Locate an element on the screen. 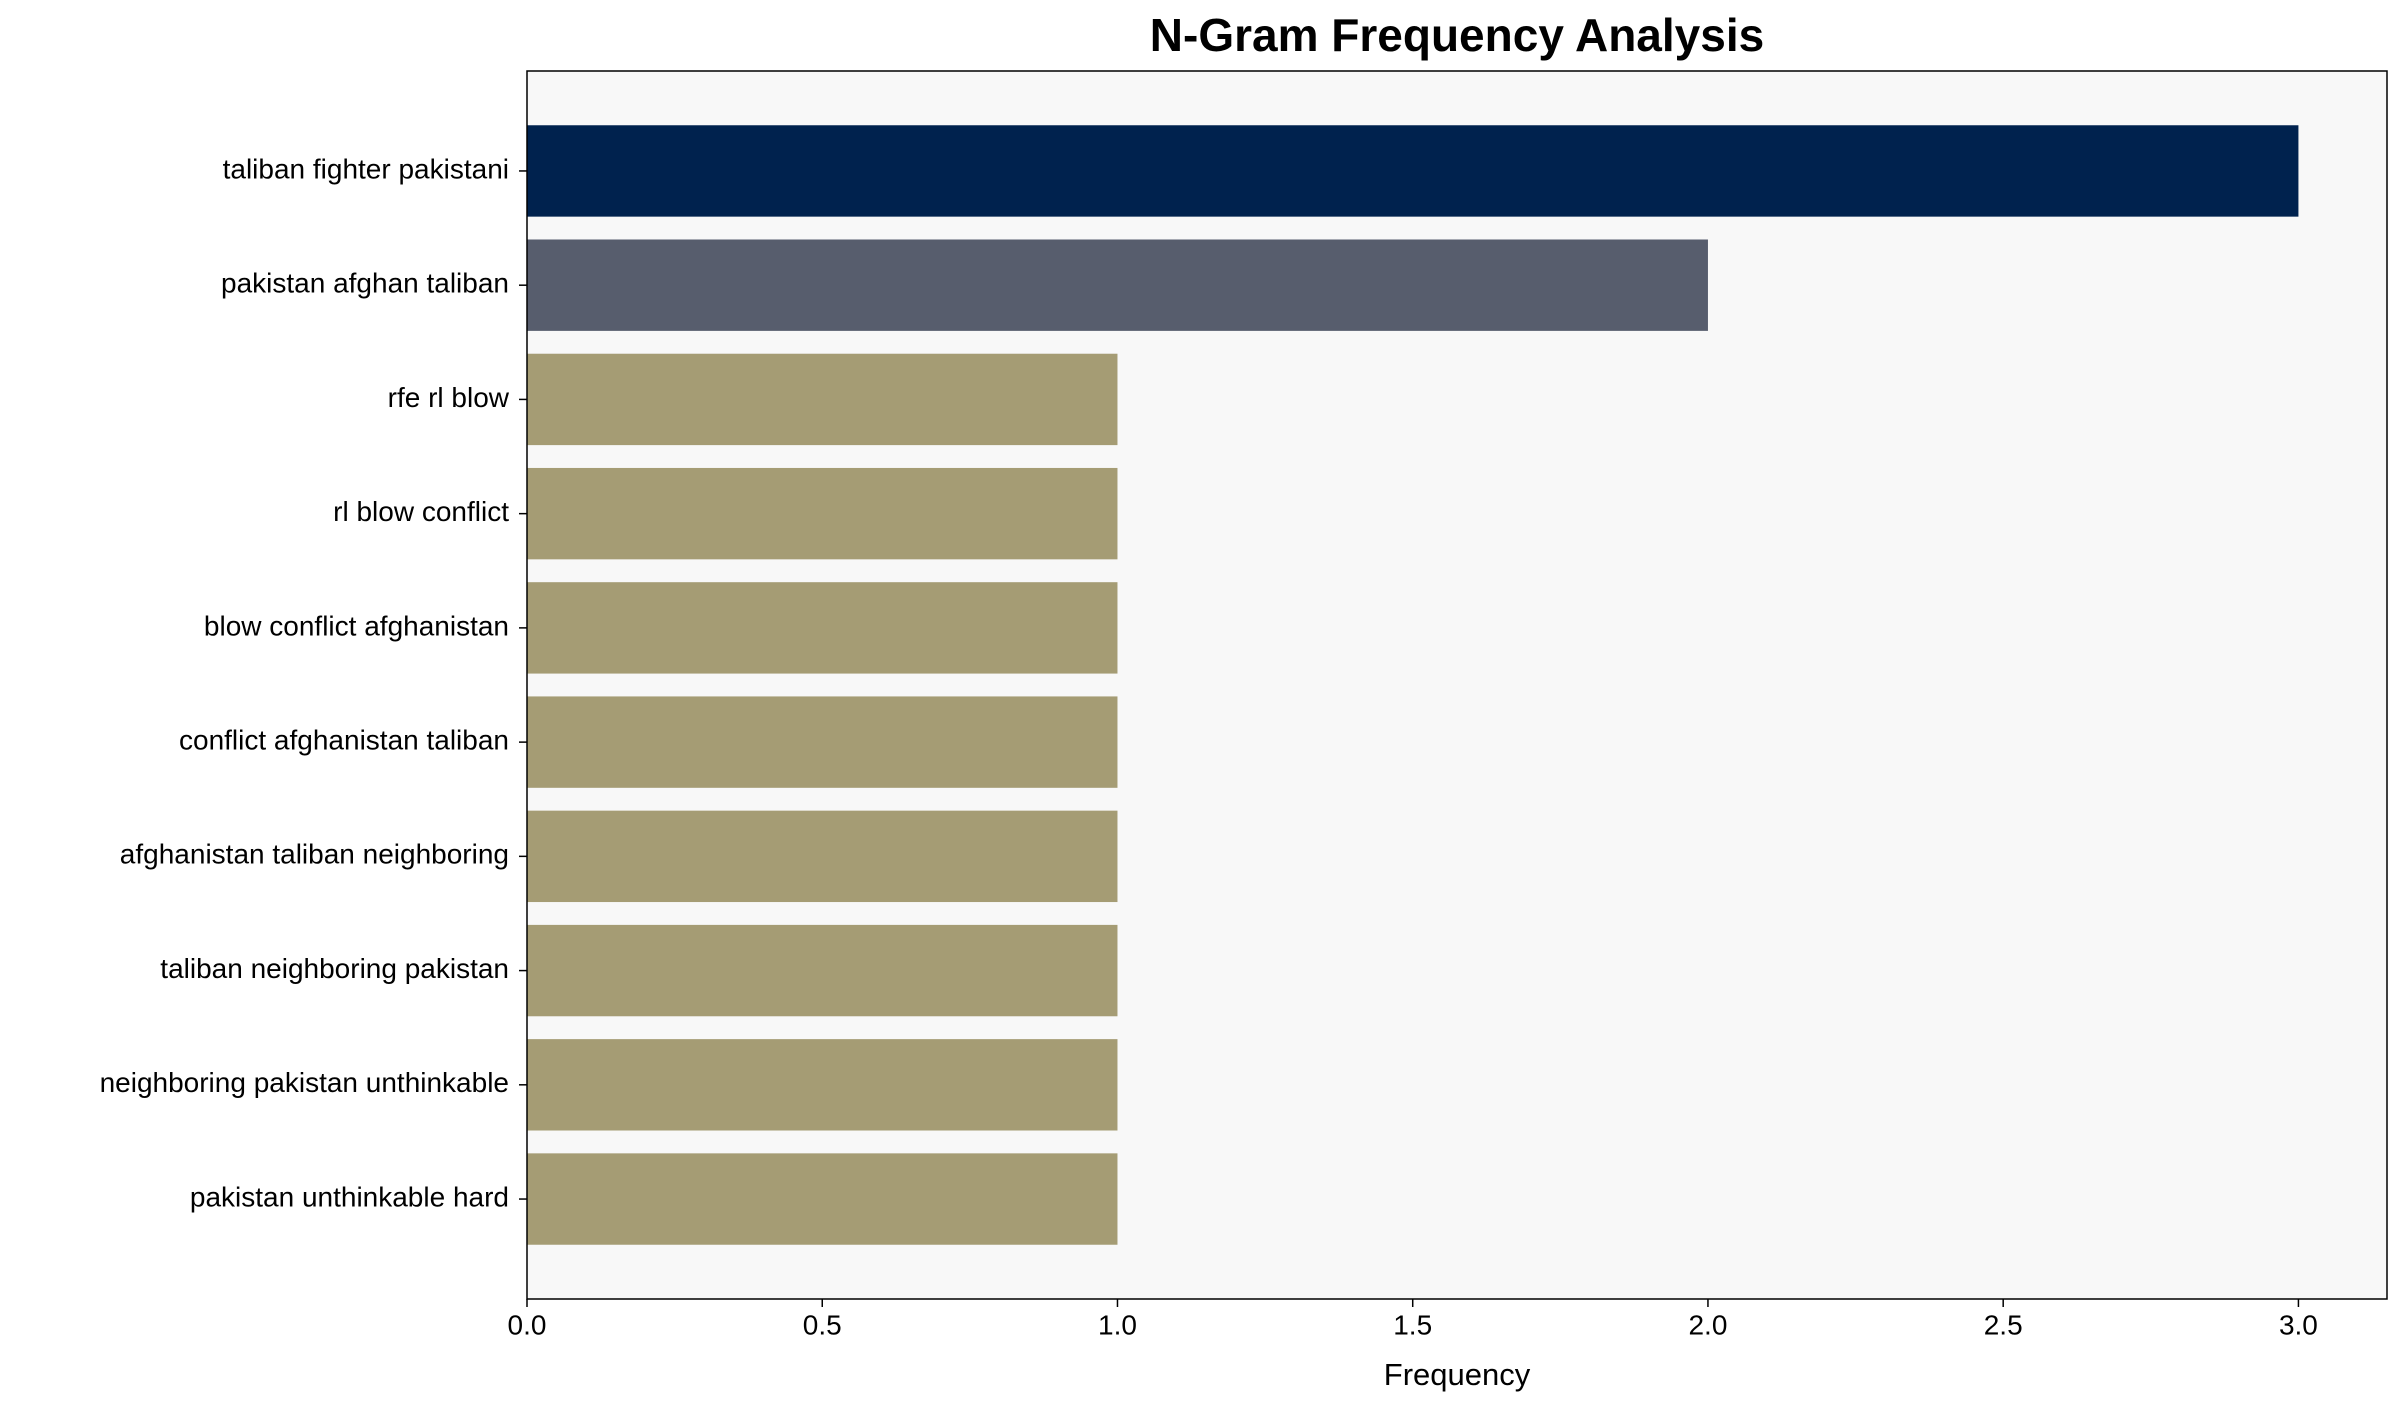  x-tick-label: 2.0 is located at coordinates (1707, 1324).